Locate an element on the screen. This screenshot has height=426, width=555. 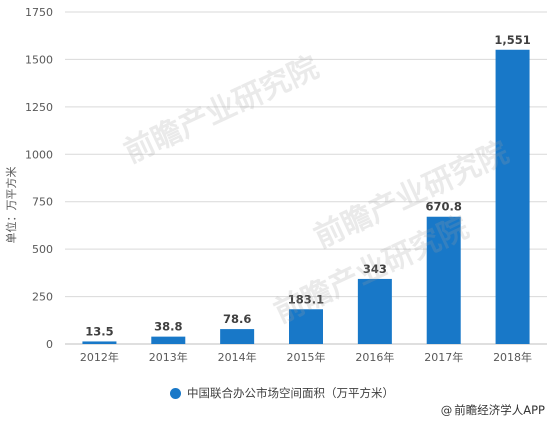
x-tick-label: 2015年 is located at coordinates (306, 357).